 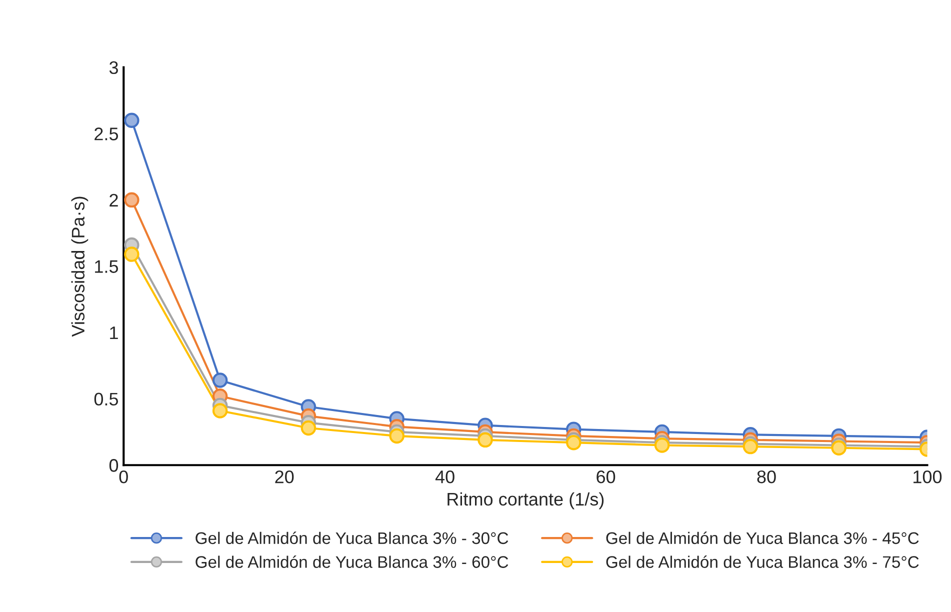 What do you see at coordinates (526, 501) in the screenshot?
I see `x-axis-title: Ritmo cortante (1/s)` at bounding box center [526, 501].